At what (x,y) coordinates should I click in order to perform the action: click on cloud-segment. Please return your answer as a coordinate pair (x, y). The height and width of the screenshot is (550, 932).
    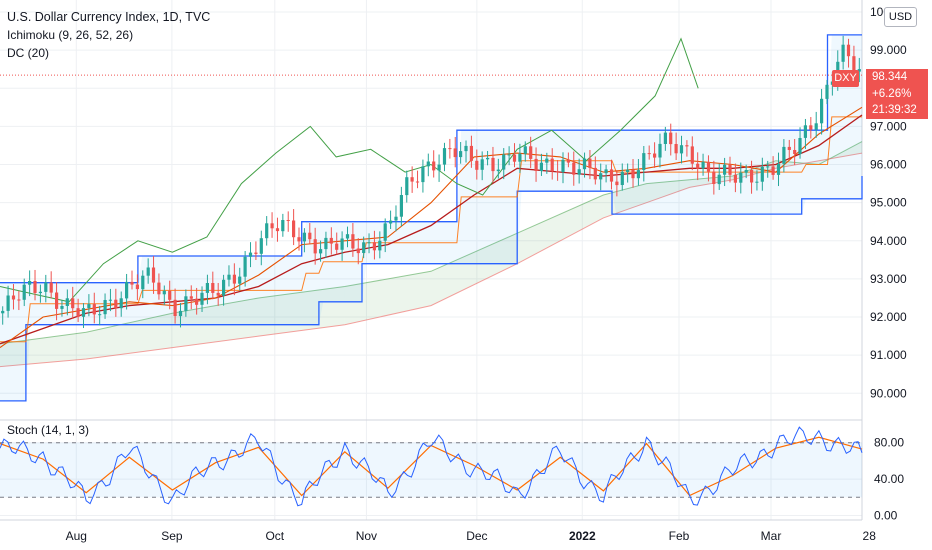
    Looking at the image, I should click on (215, 323).